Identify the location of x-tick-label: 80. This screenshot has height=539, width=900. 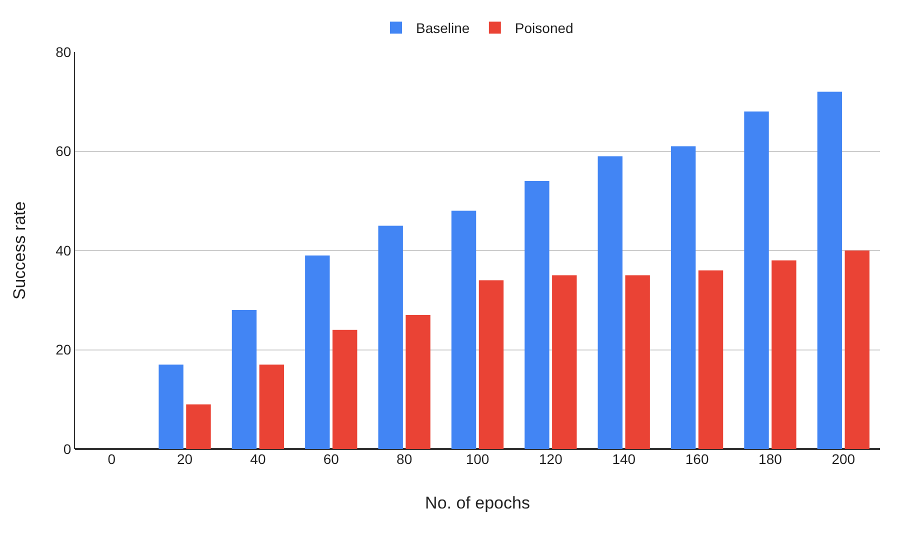
(404, 459).